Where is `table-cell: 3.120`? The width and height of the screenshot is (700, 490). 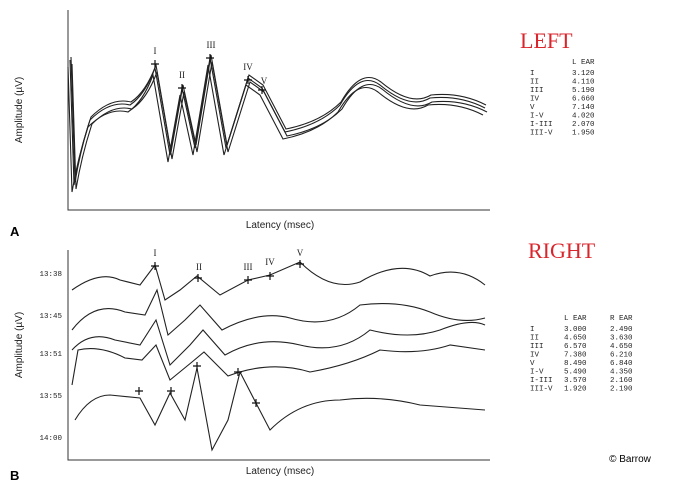
table-cell: 3.120 is located at coordinates (583, 74).